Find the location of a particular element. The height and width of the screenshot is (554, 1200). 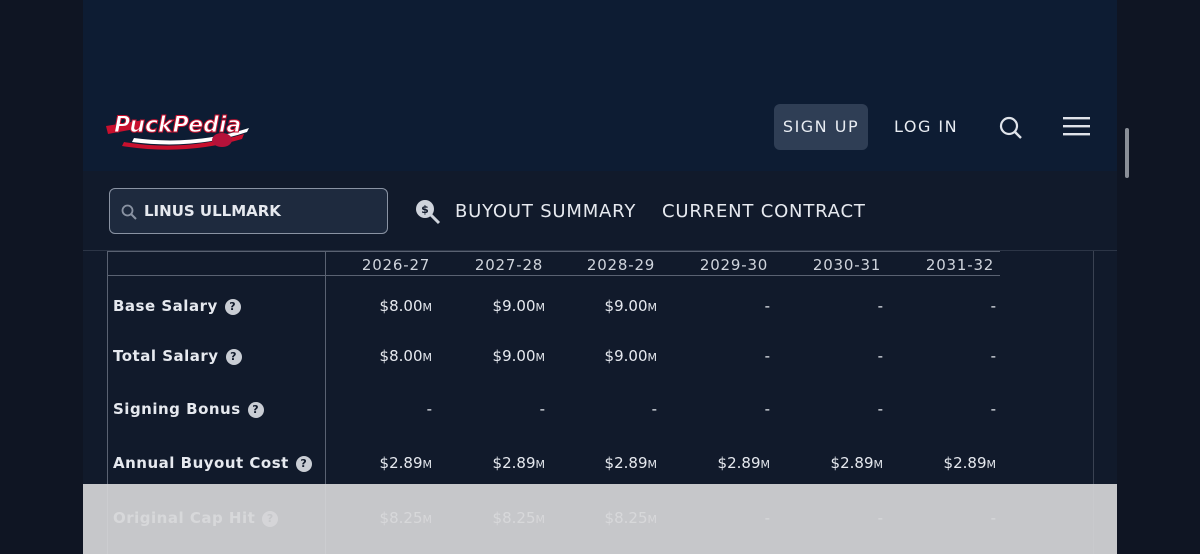

row-label: Signing Bonus? is located at coordinates (188, 409).